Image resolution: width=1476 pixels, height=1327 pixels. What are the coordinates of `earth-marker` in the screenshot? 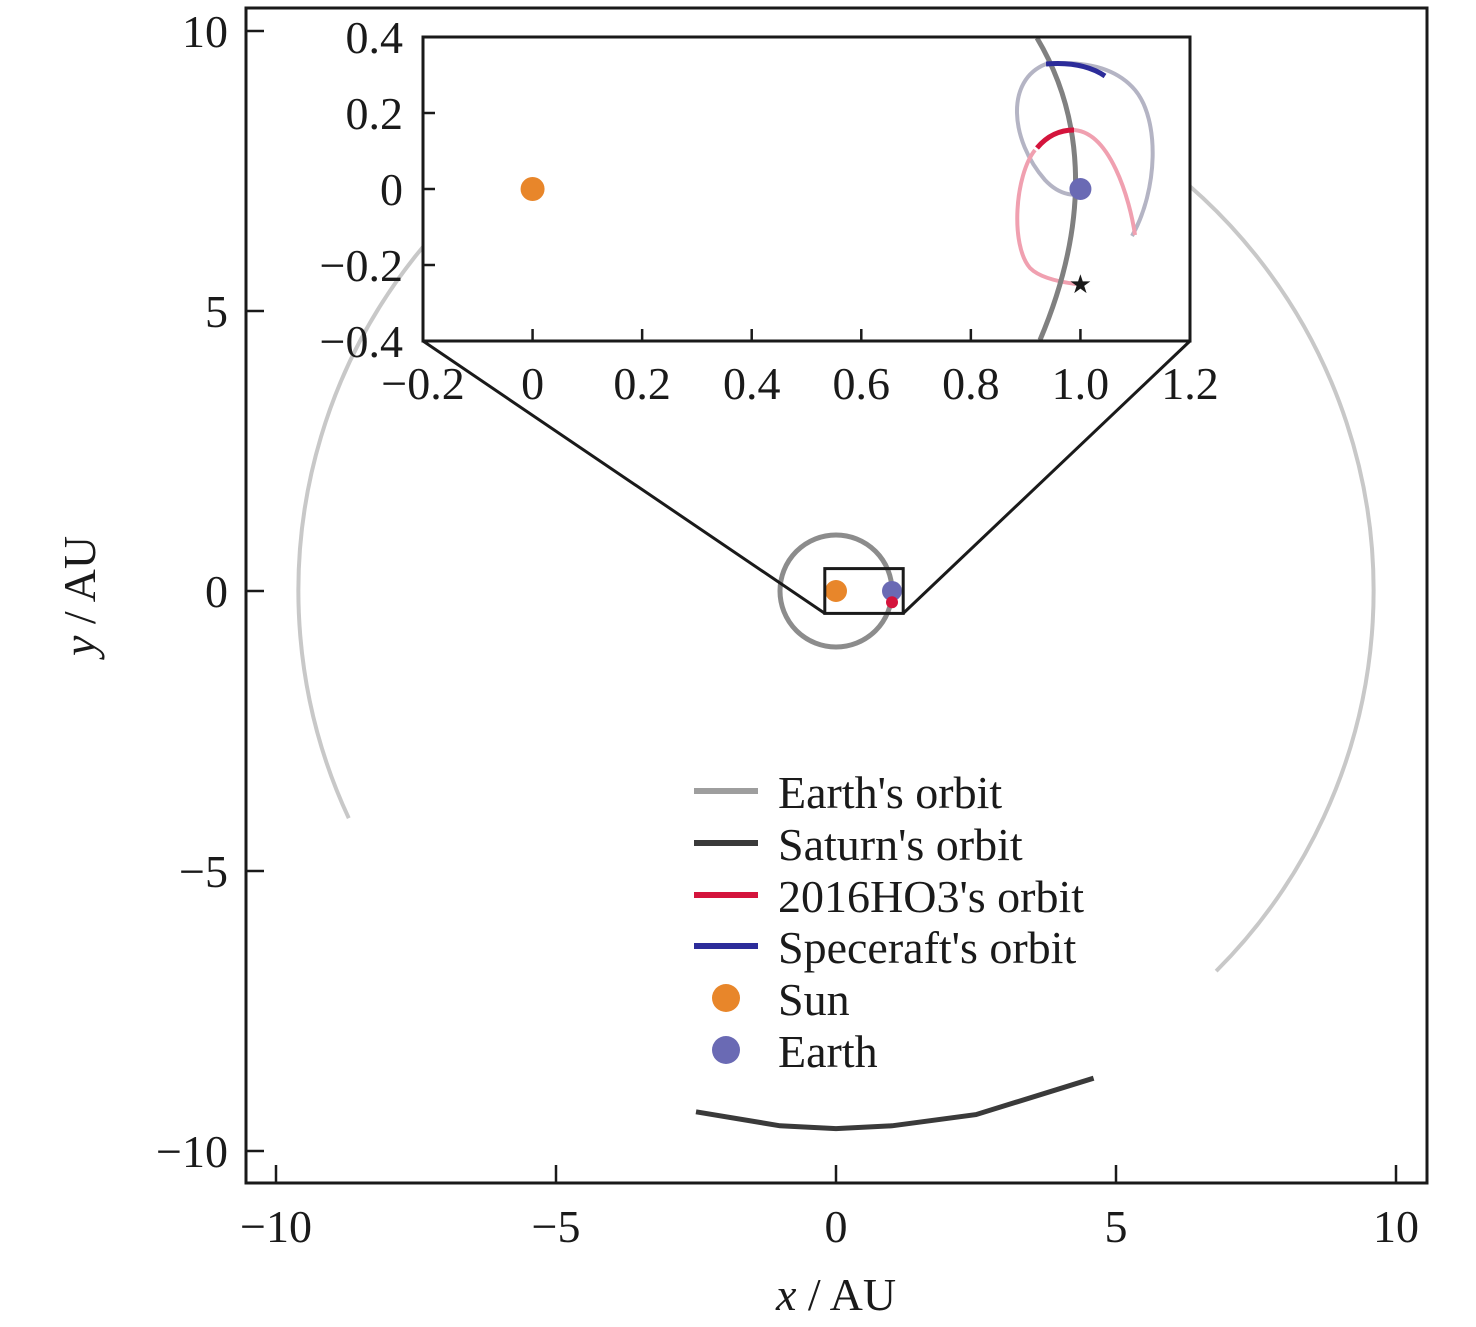 It's located at (892, 591).